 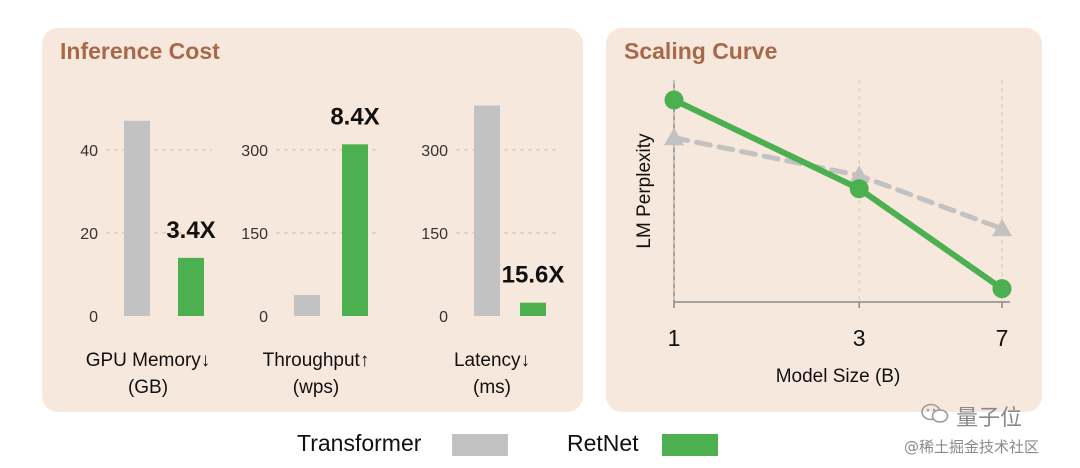 I want to click on legend-label-retnet: RetNet, so click(x=603, y=443).